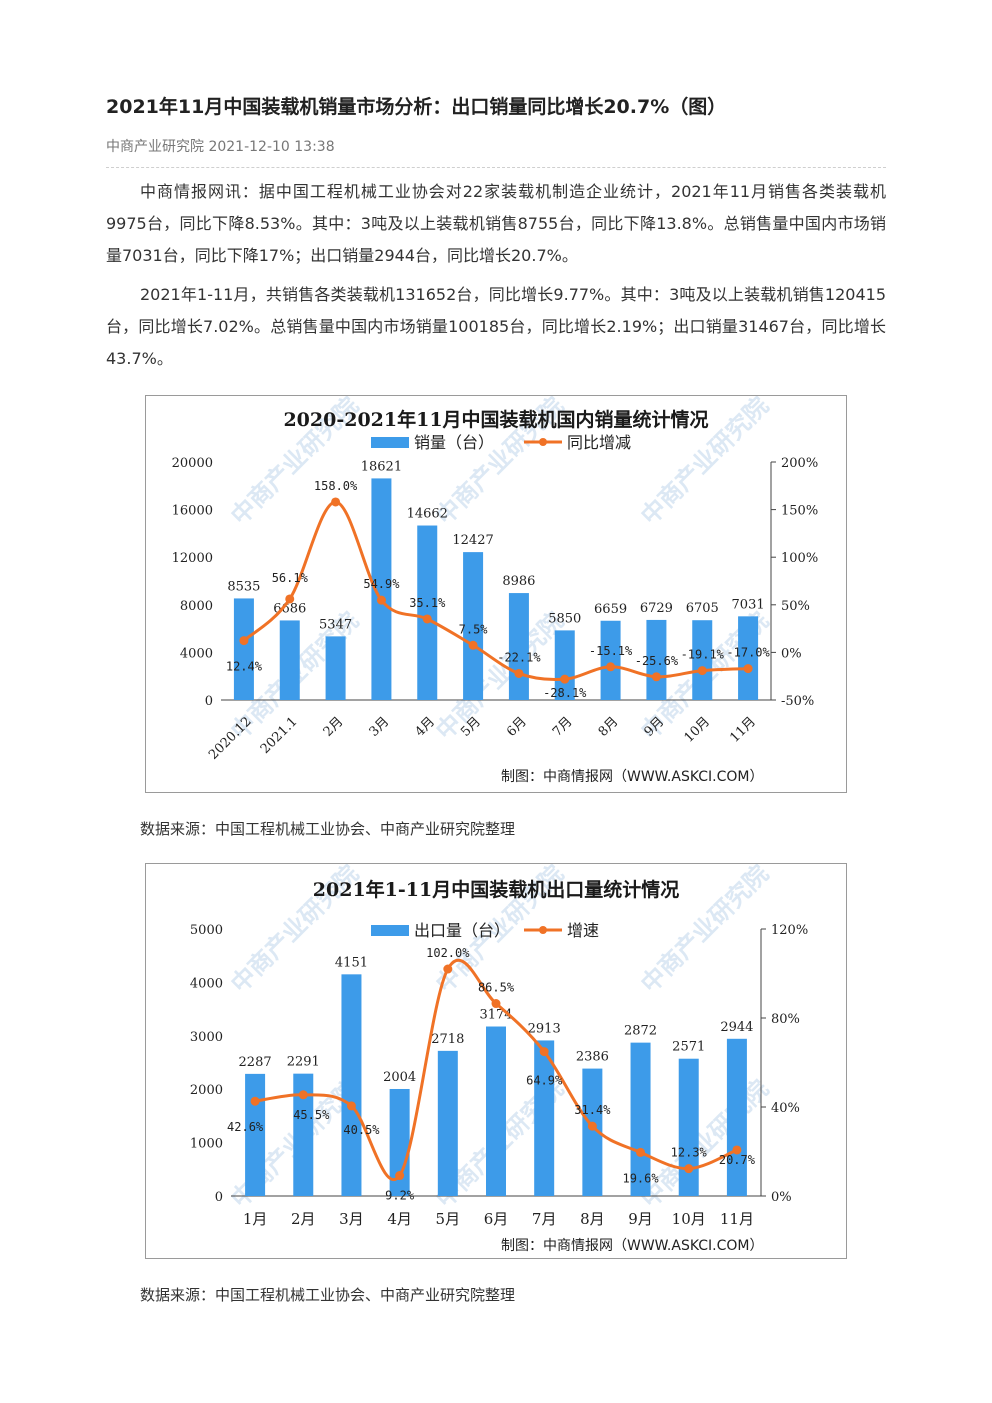 This screenshot has width=992, height=1403. Describe the element at coordinates (496, 167) in the screenshot. I see `divider` at that location.